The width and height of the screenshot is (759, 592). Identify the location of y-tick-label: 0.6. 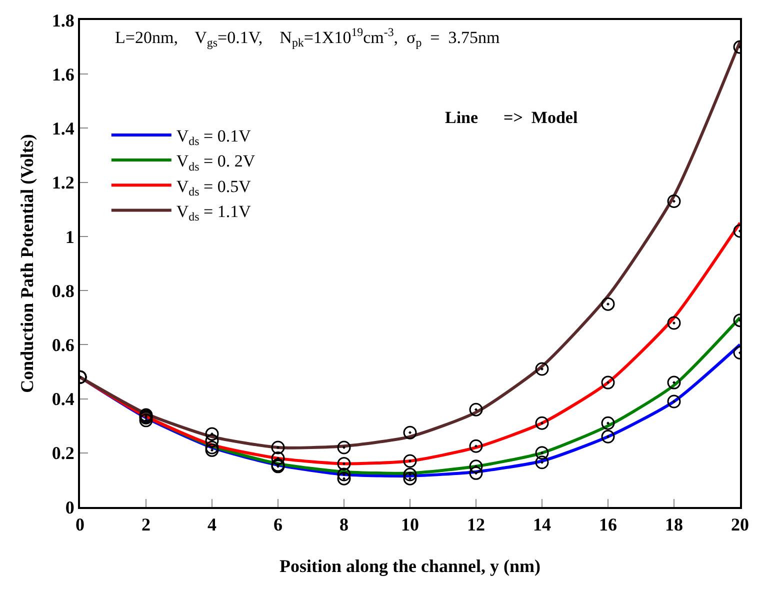
(63, 344).